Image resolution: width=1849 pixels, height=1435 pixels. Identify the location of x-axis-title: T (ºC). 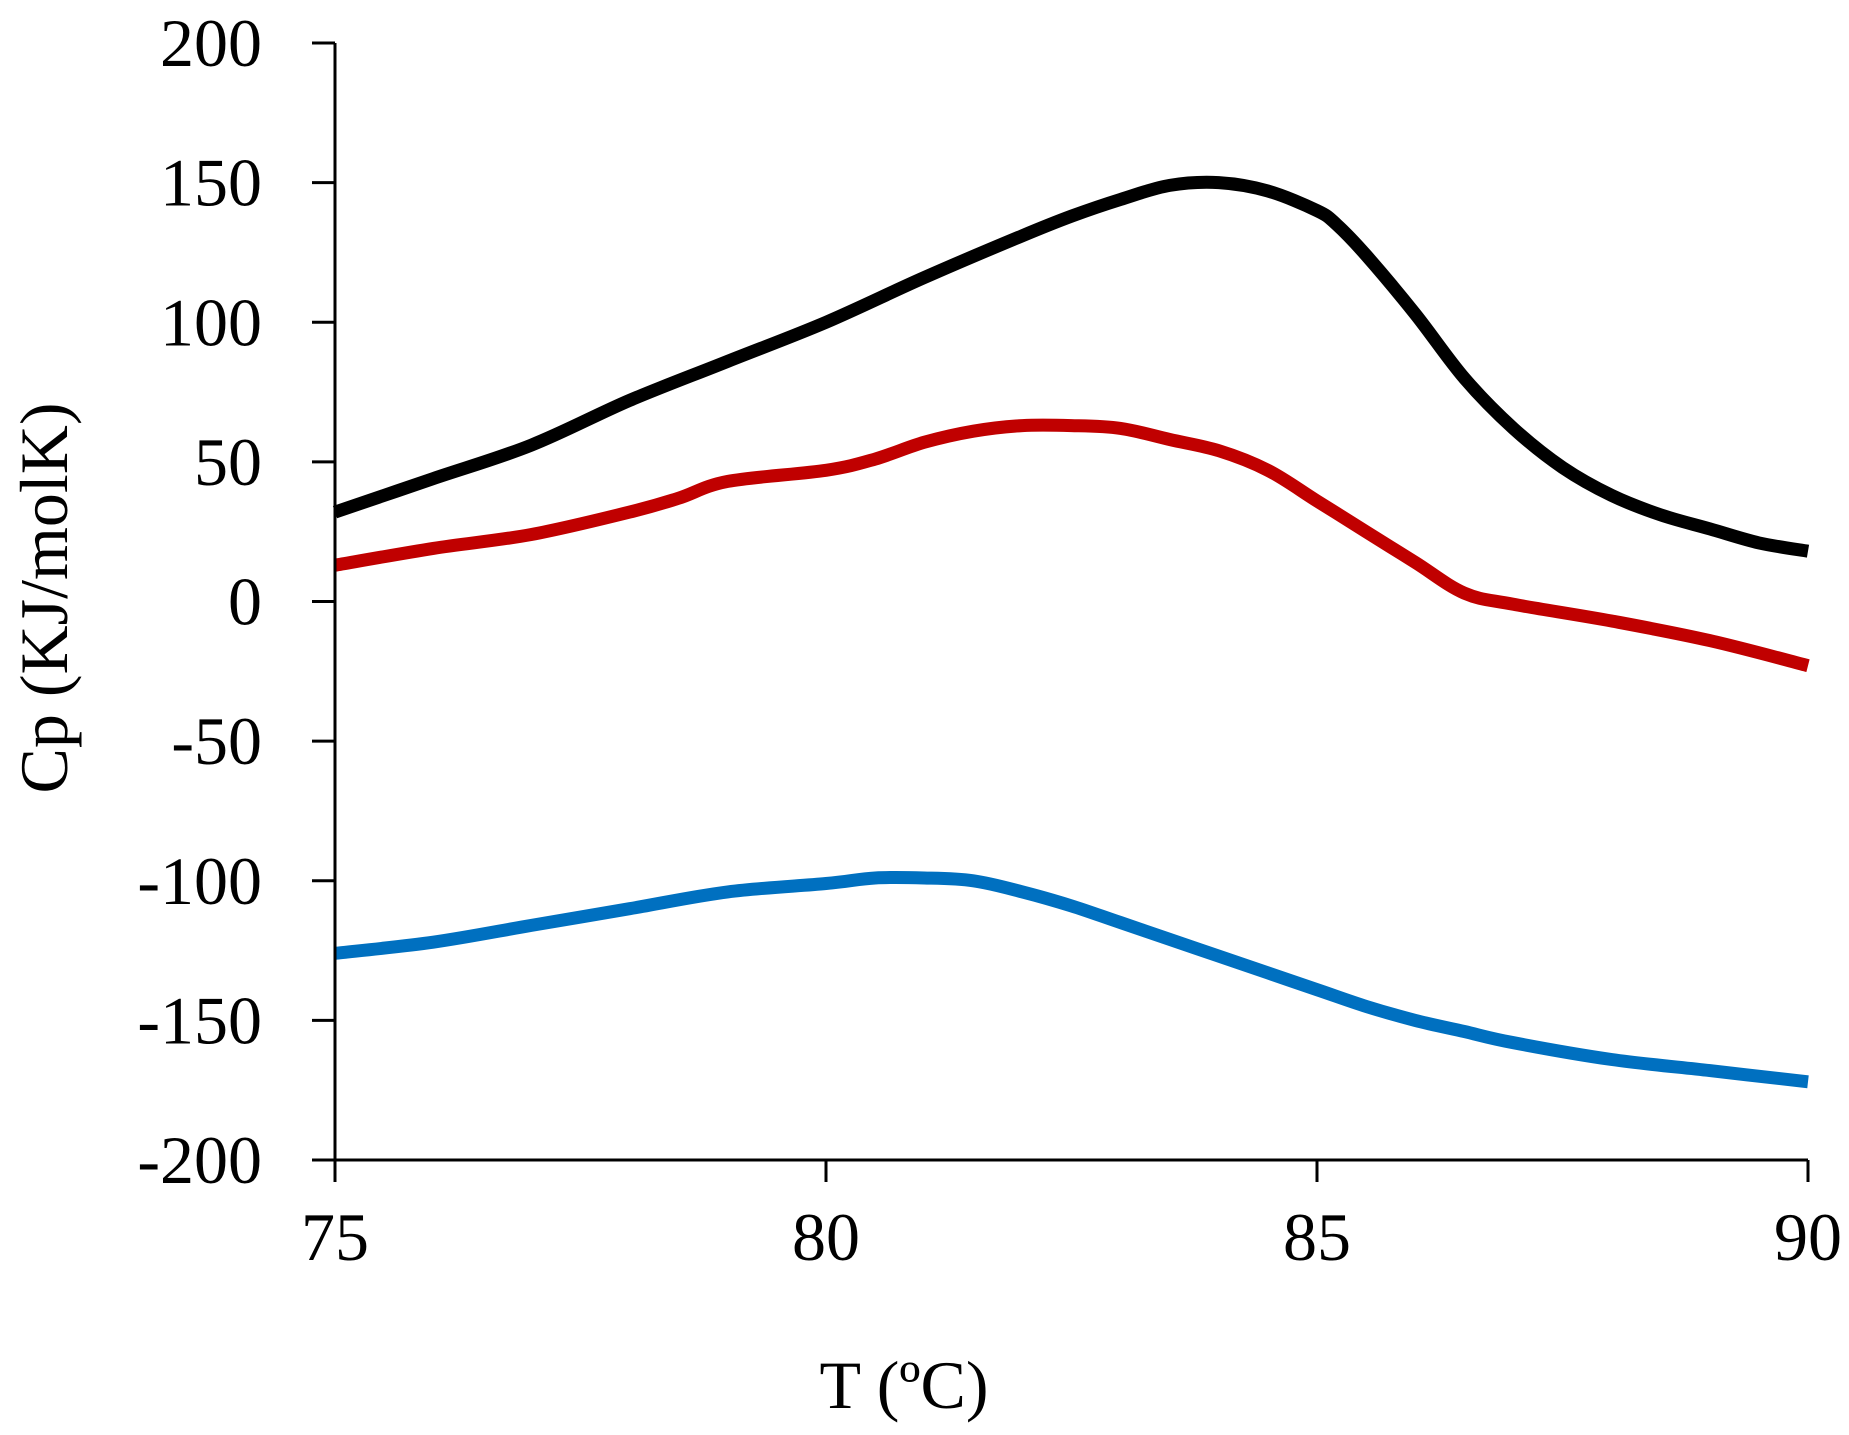
(903, 1385).